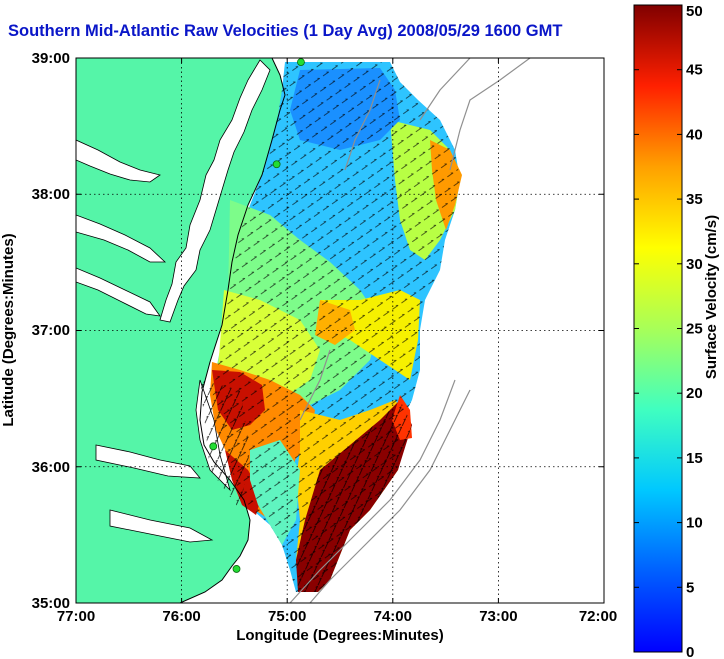  I want to click on coastline, so click(232, 330).